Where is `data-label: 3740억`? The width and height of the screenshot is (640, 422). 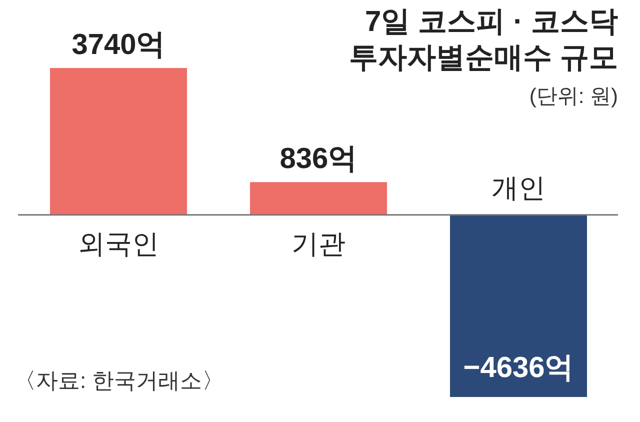 data-label: 3740억 is located at coordinates (119, 45).